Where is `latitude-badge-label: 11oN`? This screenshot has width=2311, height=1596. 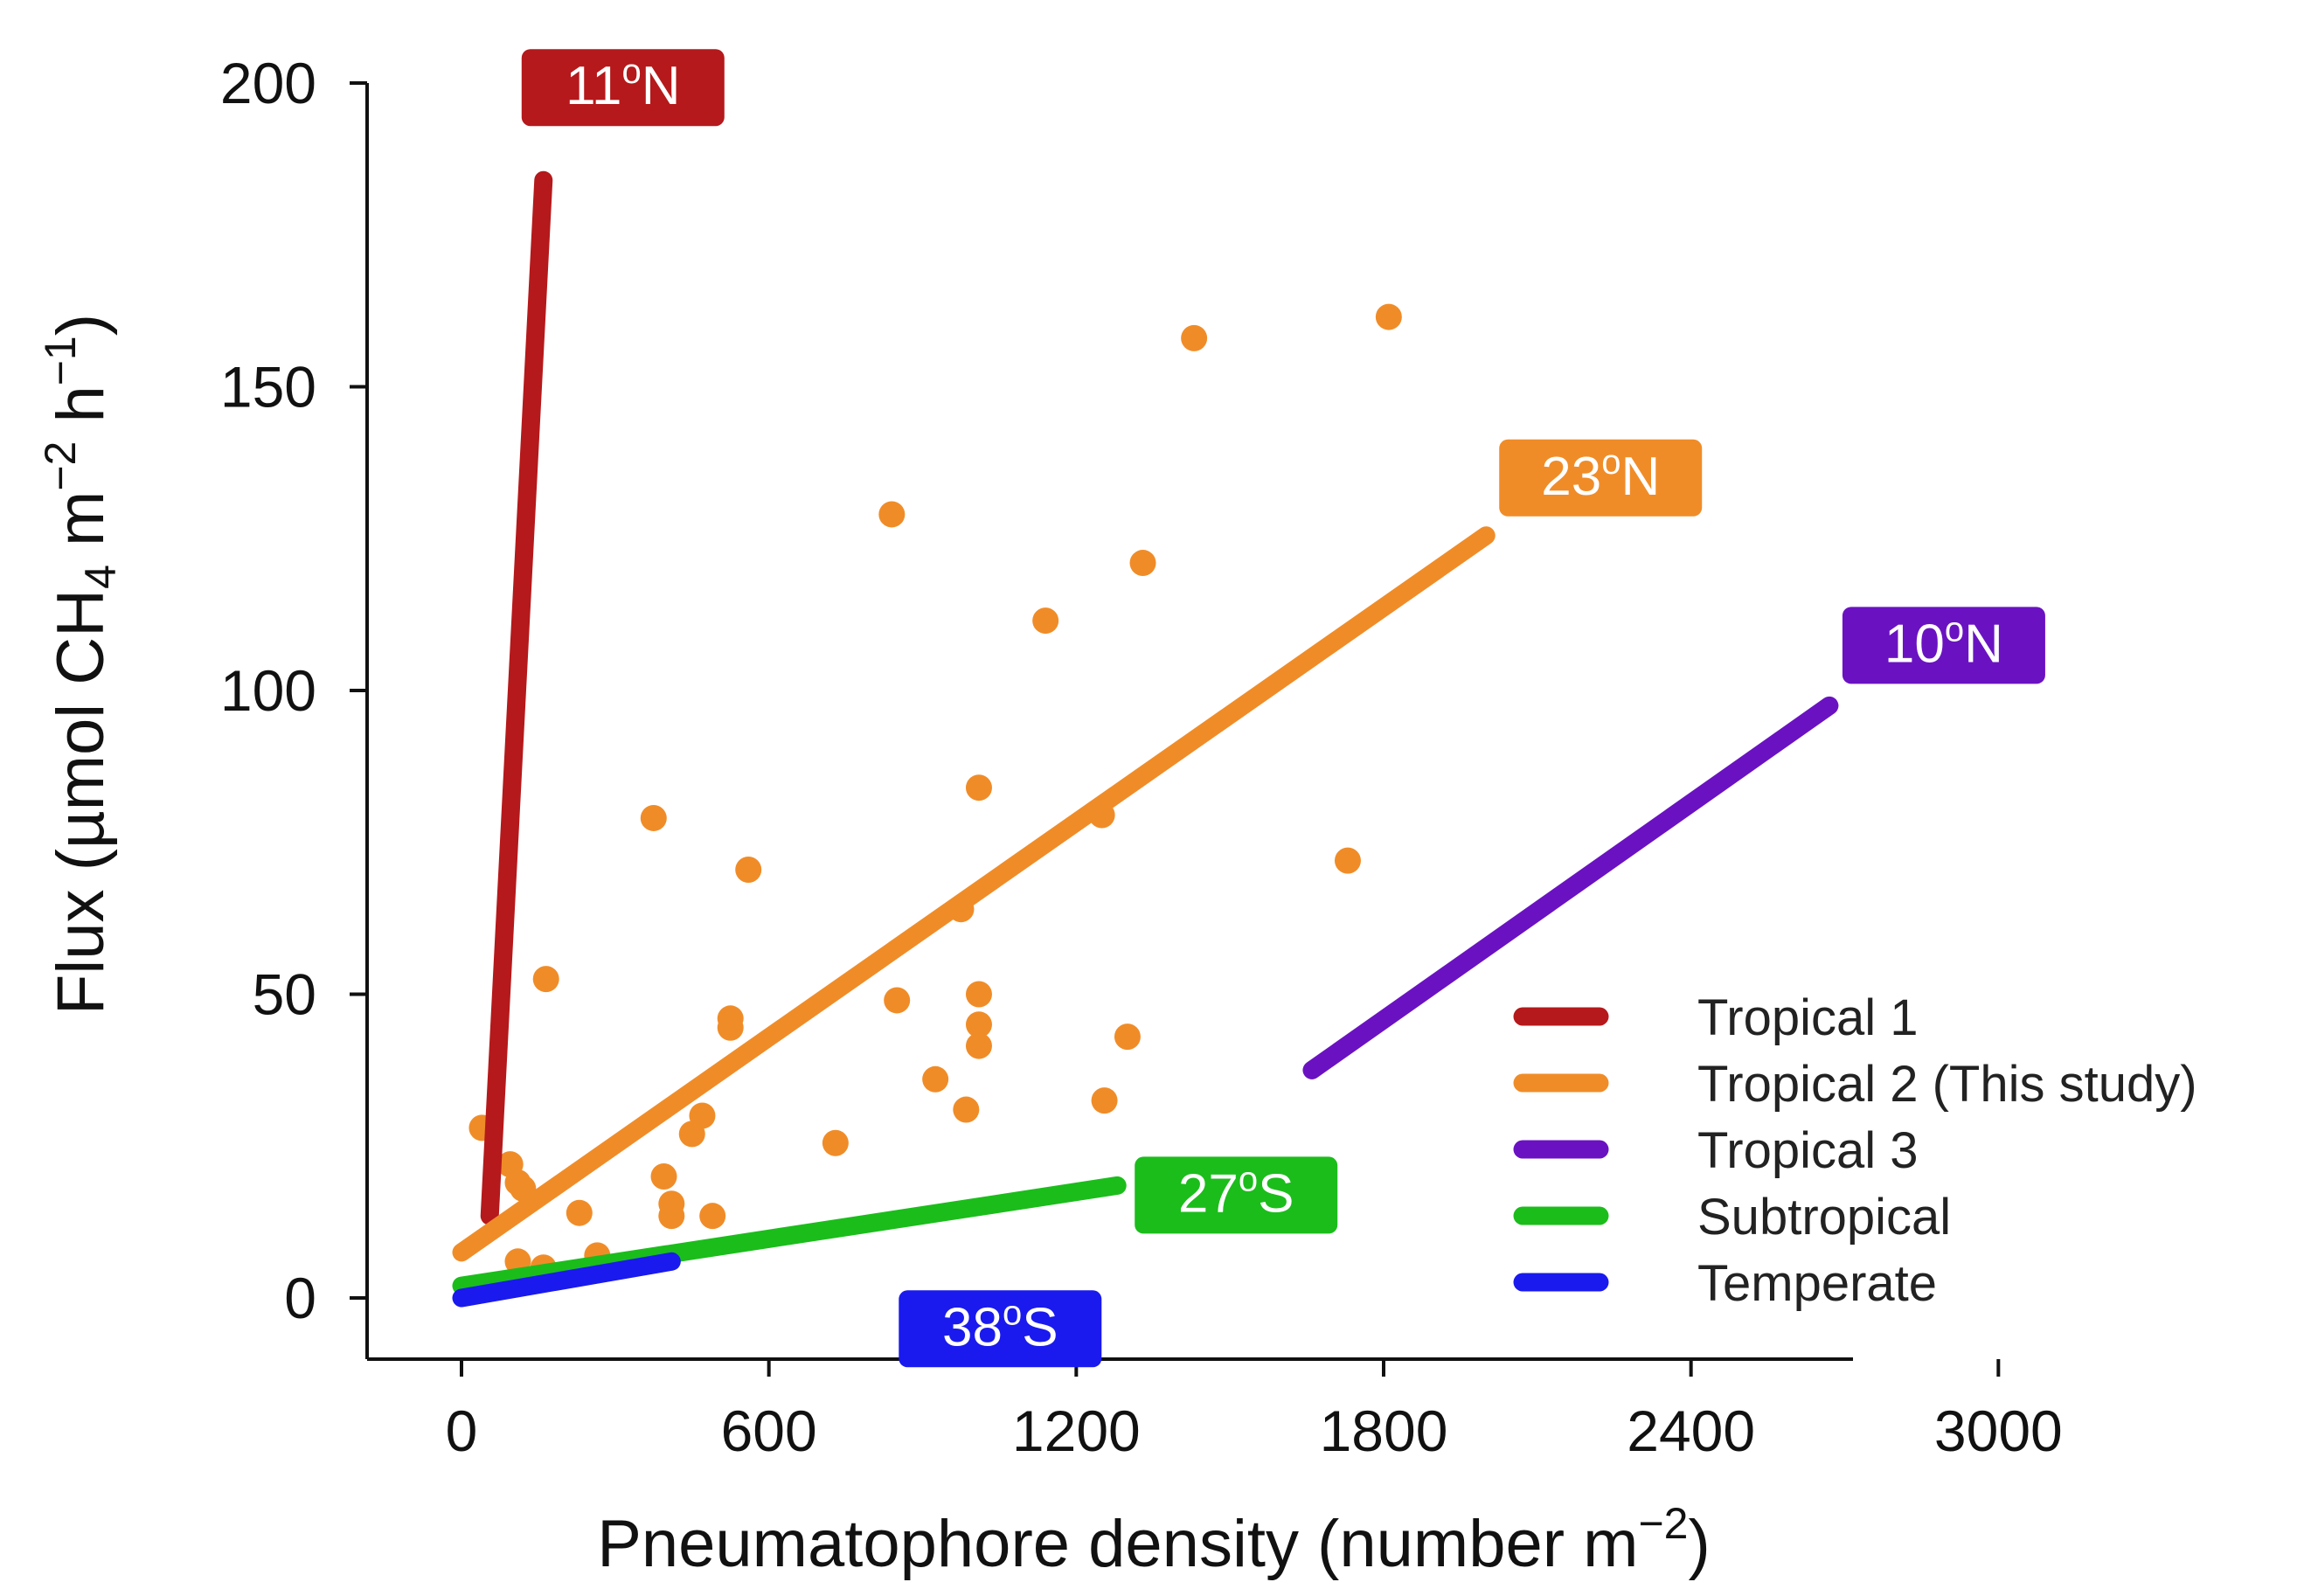 latitude-badge-label: 11oN is located at coordinates (623, 84).